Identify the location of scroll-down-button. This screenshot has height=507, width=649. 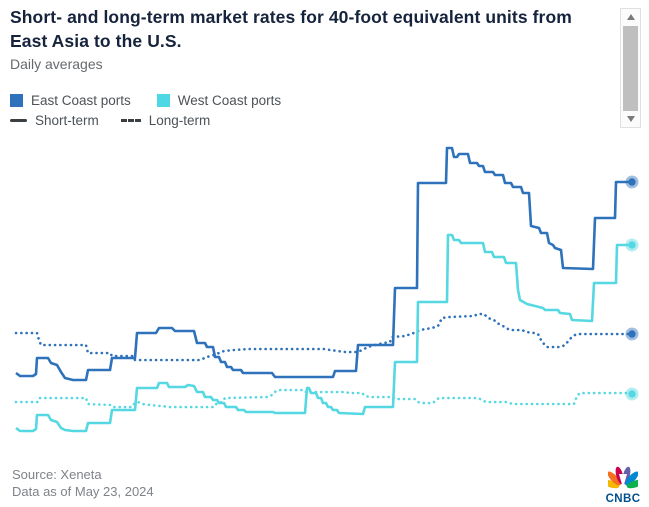
(630, 119).